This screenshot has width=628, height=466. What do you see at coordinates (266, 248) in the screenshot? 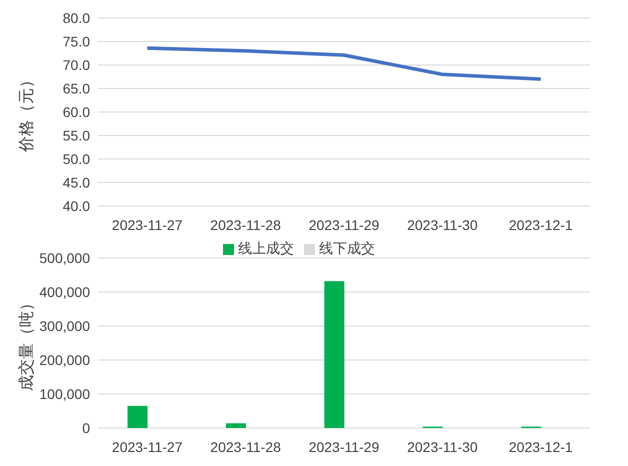
I see `legend-label: 线上成交` at bounding box center [266, 248].